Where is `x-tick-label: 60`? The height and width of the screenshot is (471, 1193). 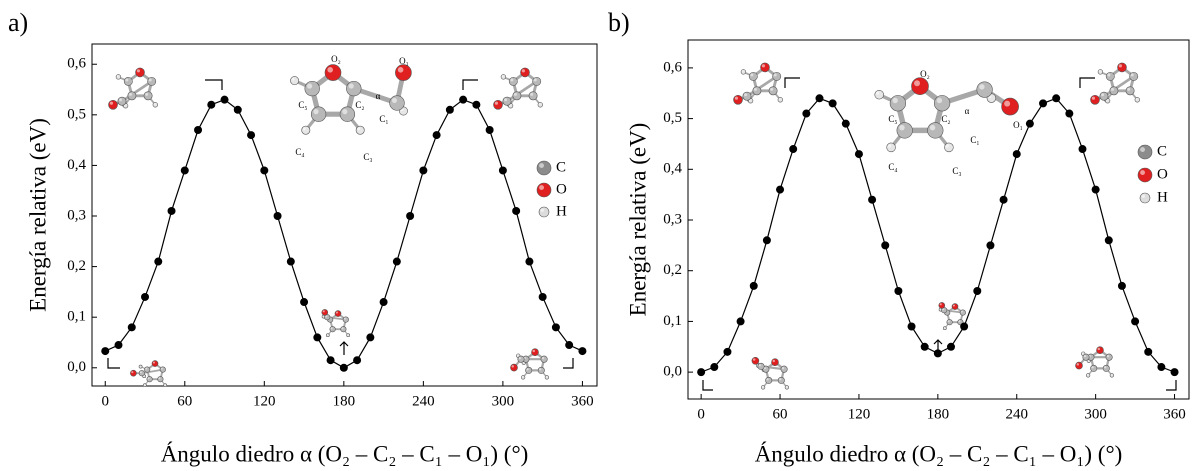
x-tick-label: 60 is located at coordinates (780, 414).